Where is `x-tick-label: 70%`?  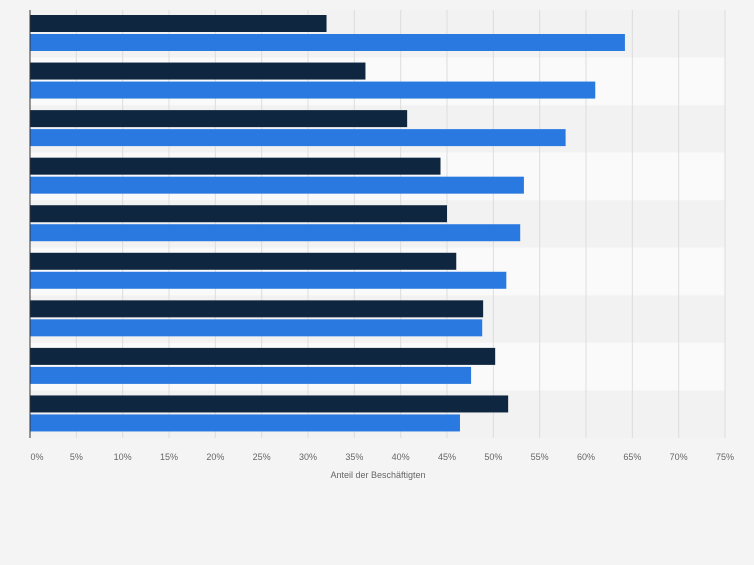 x-tick-label: 70% is located at coordinates (679, 457).